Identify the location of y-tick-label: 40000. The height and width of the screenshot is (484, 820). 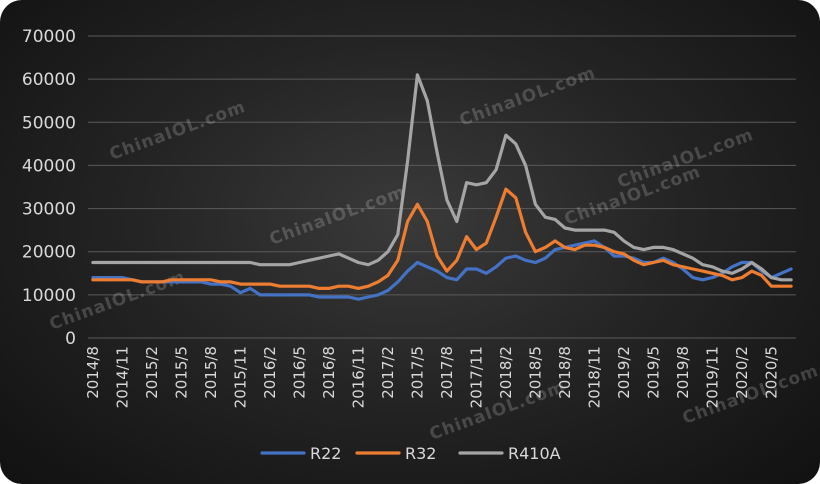
(49, 166).